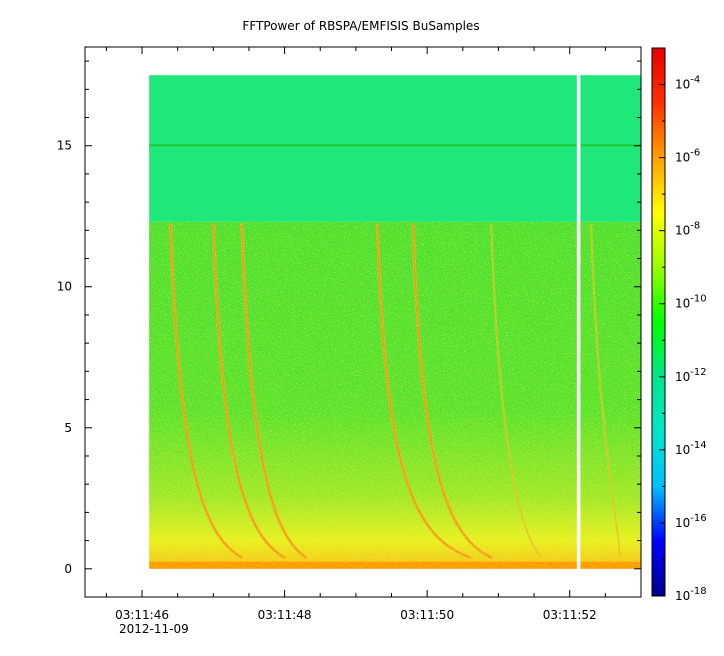 This screenshot has height=656, width=724. I want to click on y-tick-label: 5, so click(68, 428).